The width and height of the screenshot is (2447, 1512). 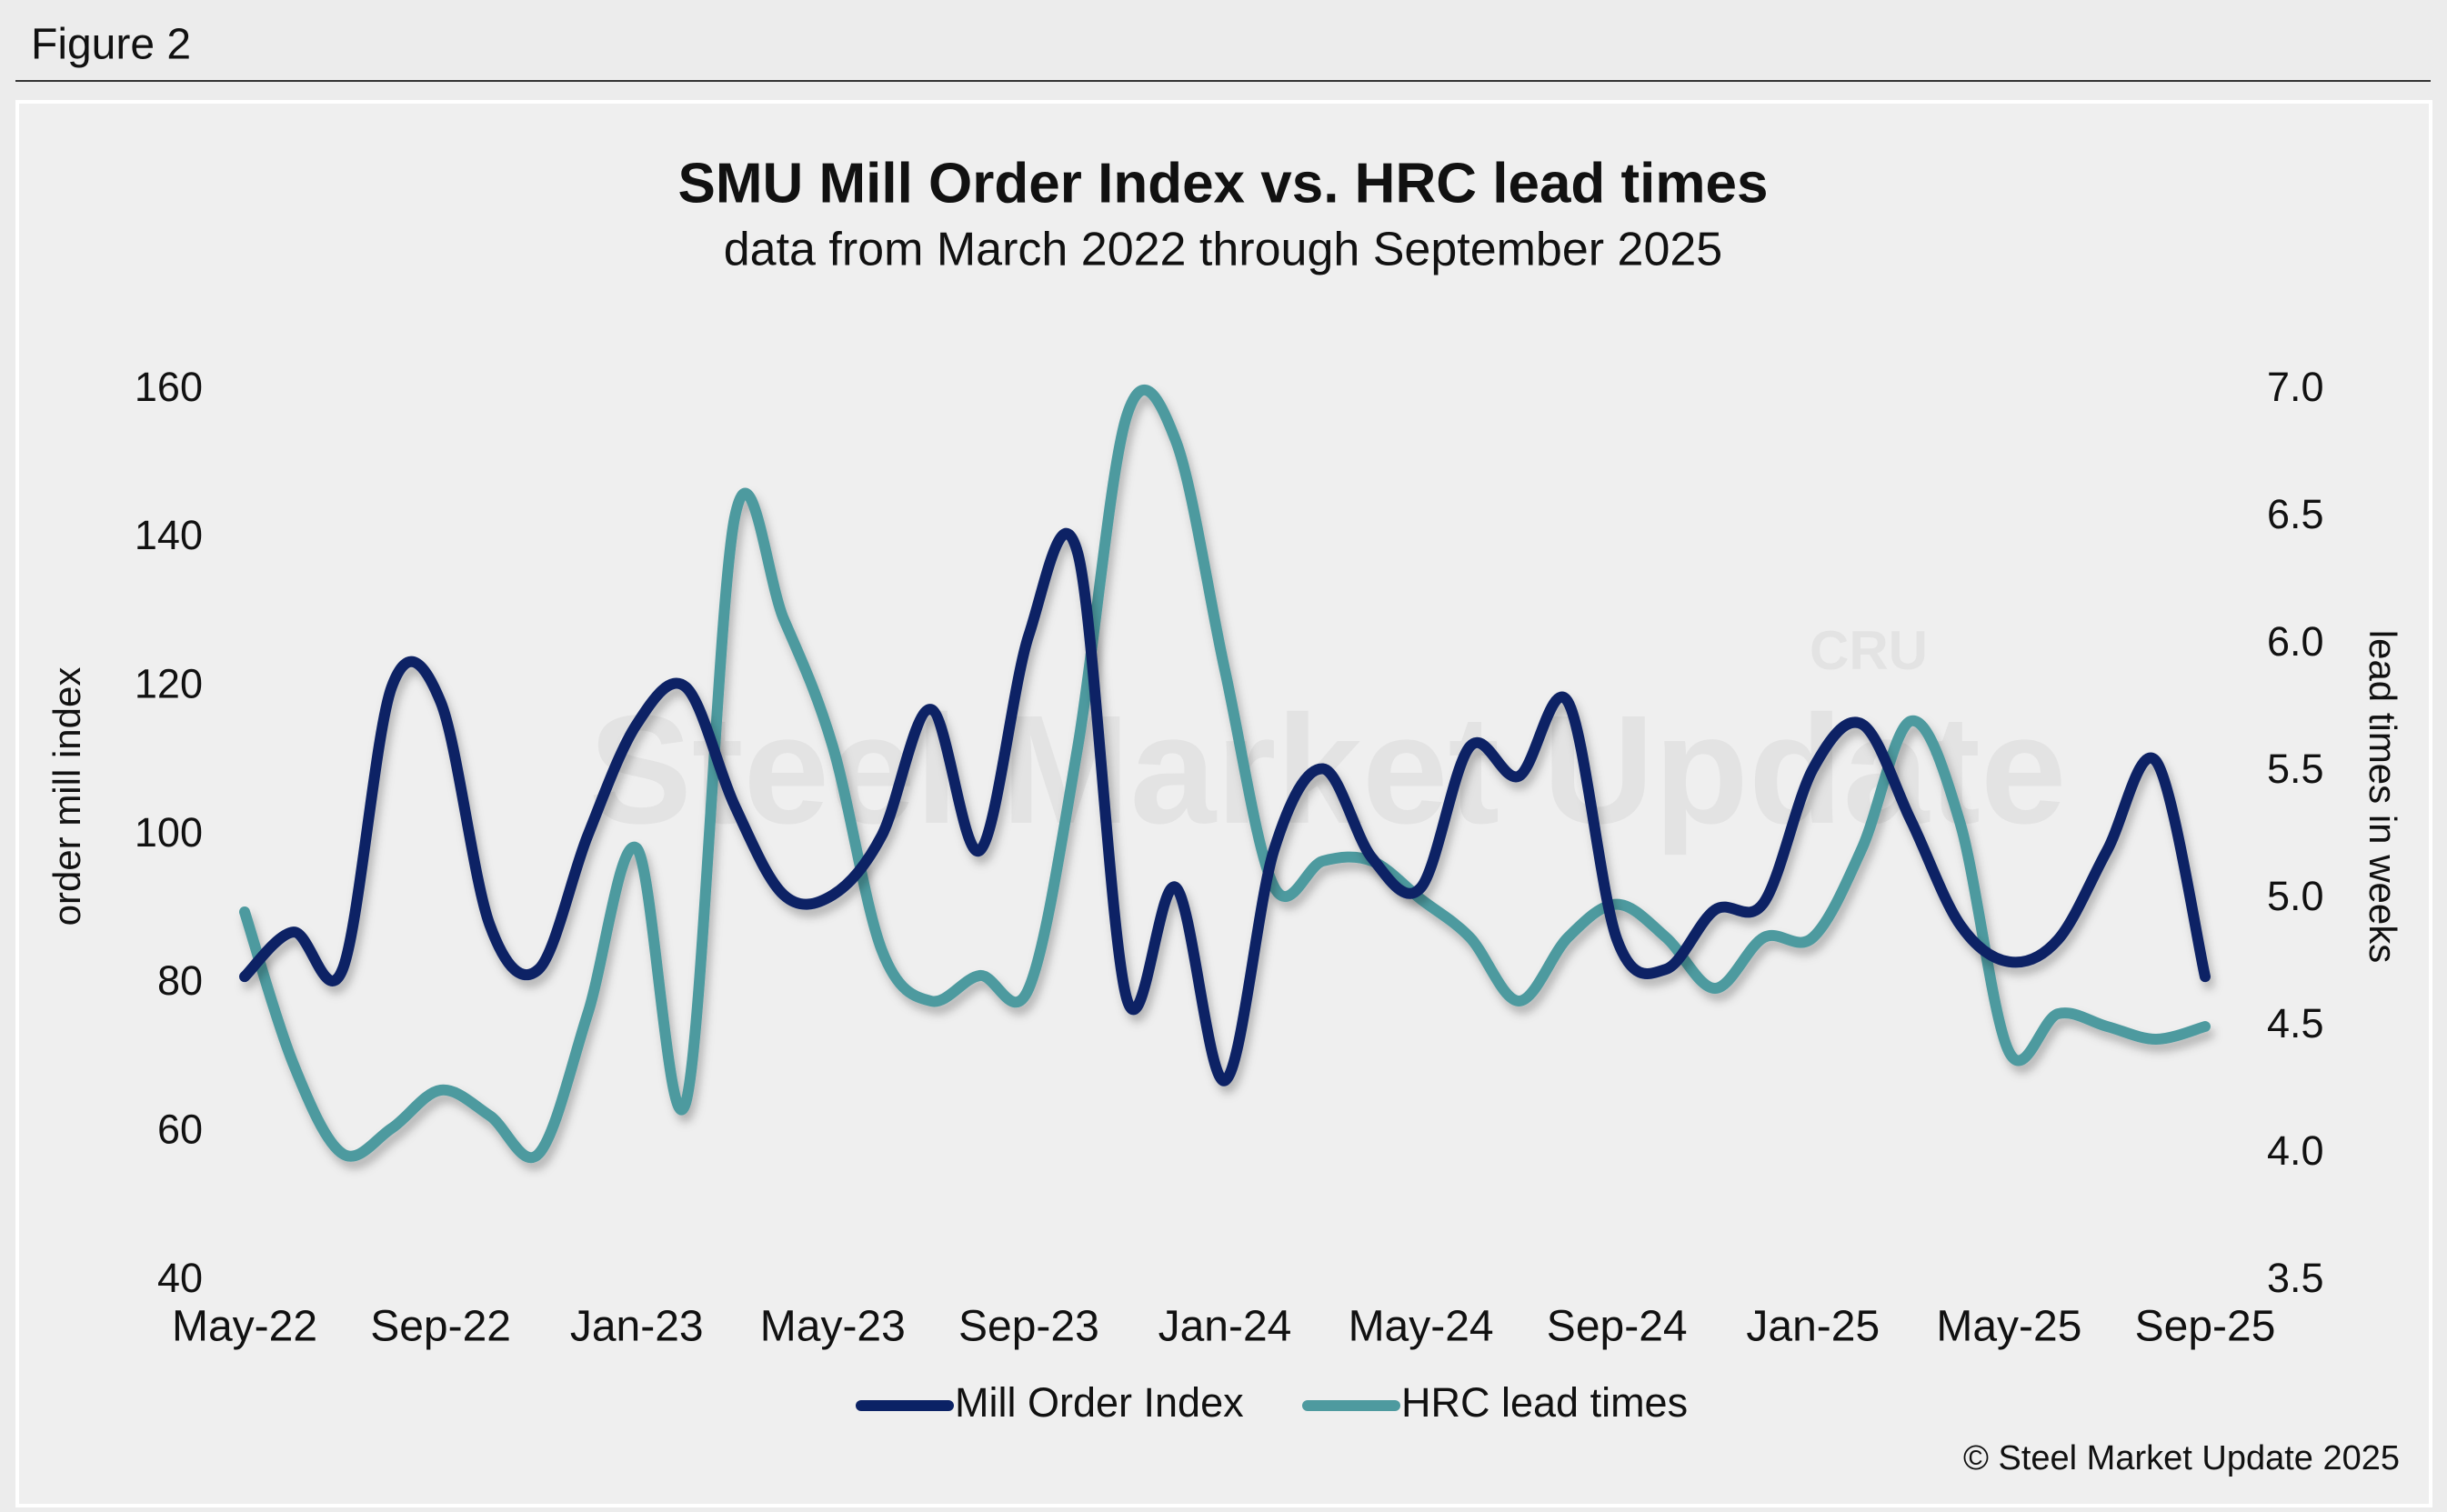 What do you see at coordinates (1813, 1327) in the screenshot?
I see `x-tick-label: Jan-25` at bounding box center [1813, 1327].